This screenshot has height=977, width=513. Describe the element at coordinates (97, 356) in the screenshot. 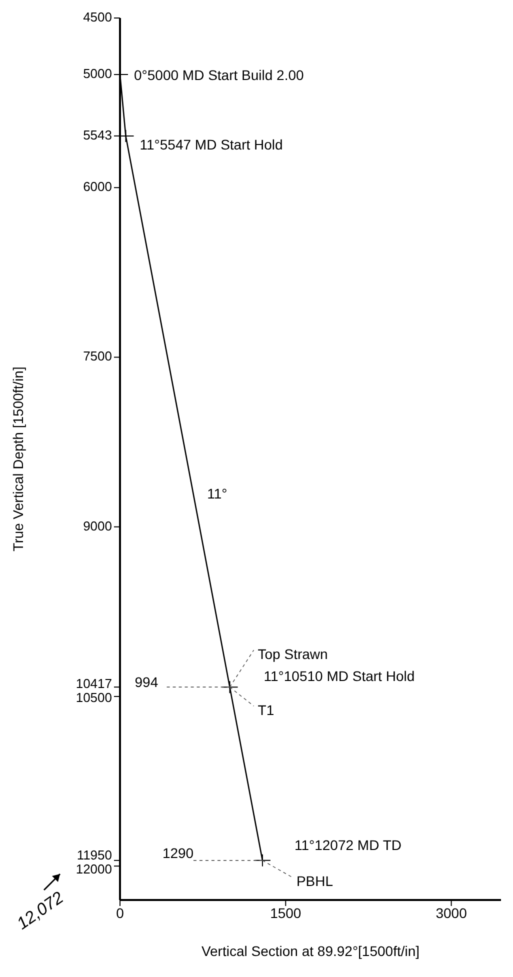

I see `y-tick-label: 7500` at that location.